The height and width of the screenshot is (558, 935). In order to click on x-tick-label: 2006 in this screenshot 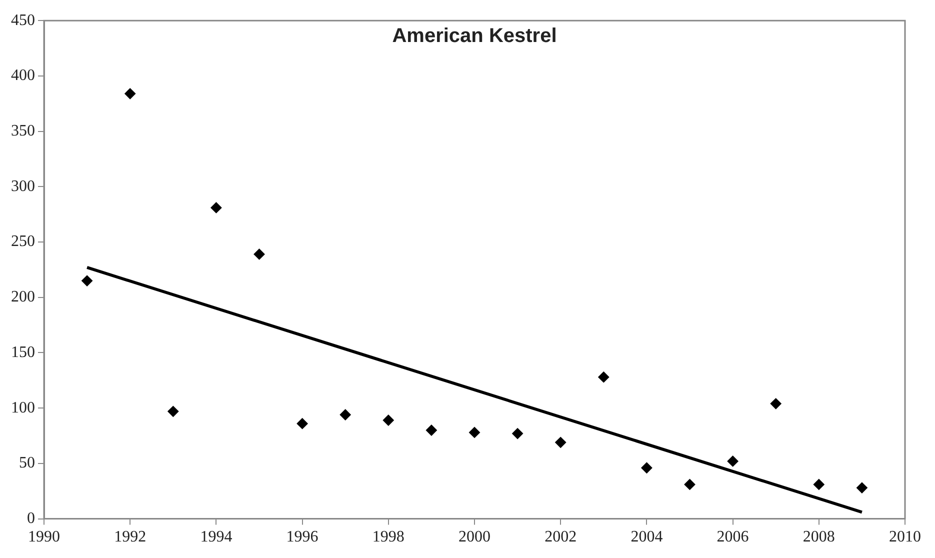, I will do `click(732, 537)`.